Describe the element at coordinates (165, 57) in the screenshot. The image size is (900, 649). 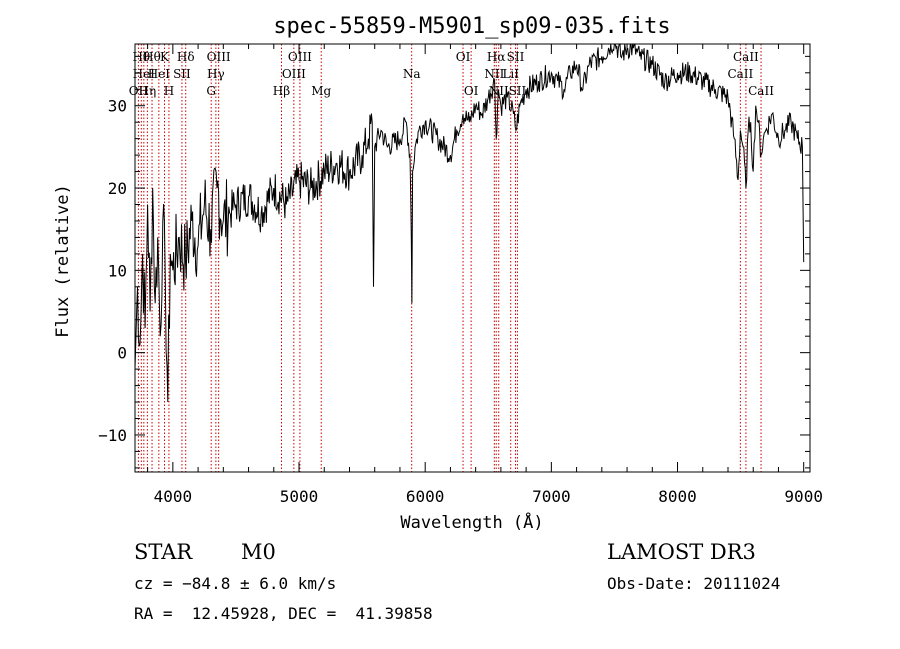
I see `line-label-k: K` at that location.